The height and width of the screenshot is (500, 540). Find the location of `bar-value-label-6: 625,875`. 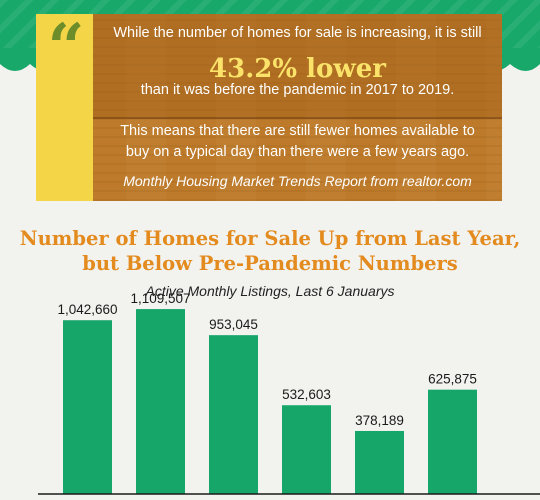

bar-value-label-6: 625,875 is located at coordinates (452, 379).